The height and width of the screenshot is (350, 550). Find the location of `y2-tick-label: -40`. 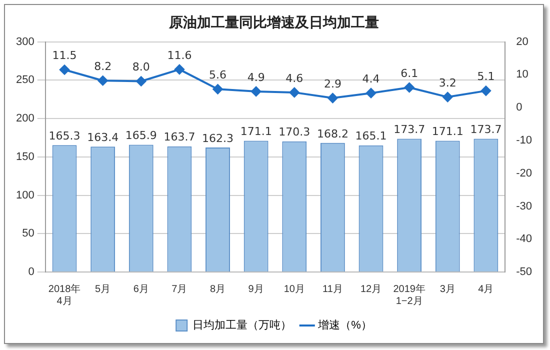

y2-tick-label: -40 is located at coordinates (524, 239).